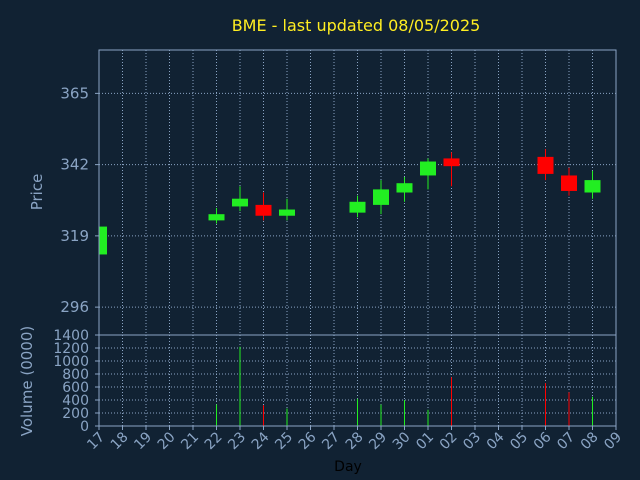  Describe the element at coordinates (120, 441) in the screenshot. I see `x-tick-label: 18` at that location.